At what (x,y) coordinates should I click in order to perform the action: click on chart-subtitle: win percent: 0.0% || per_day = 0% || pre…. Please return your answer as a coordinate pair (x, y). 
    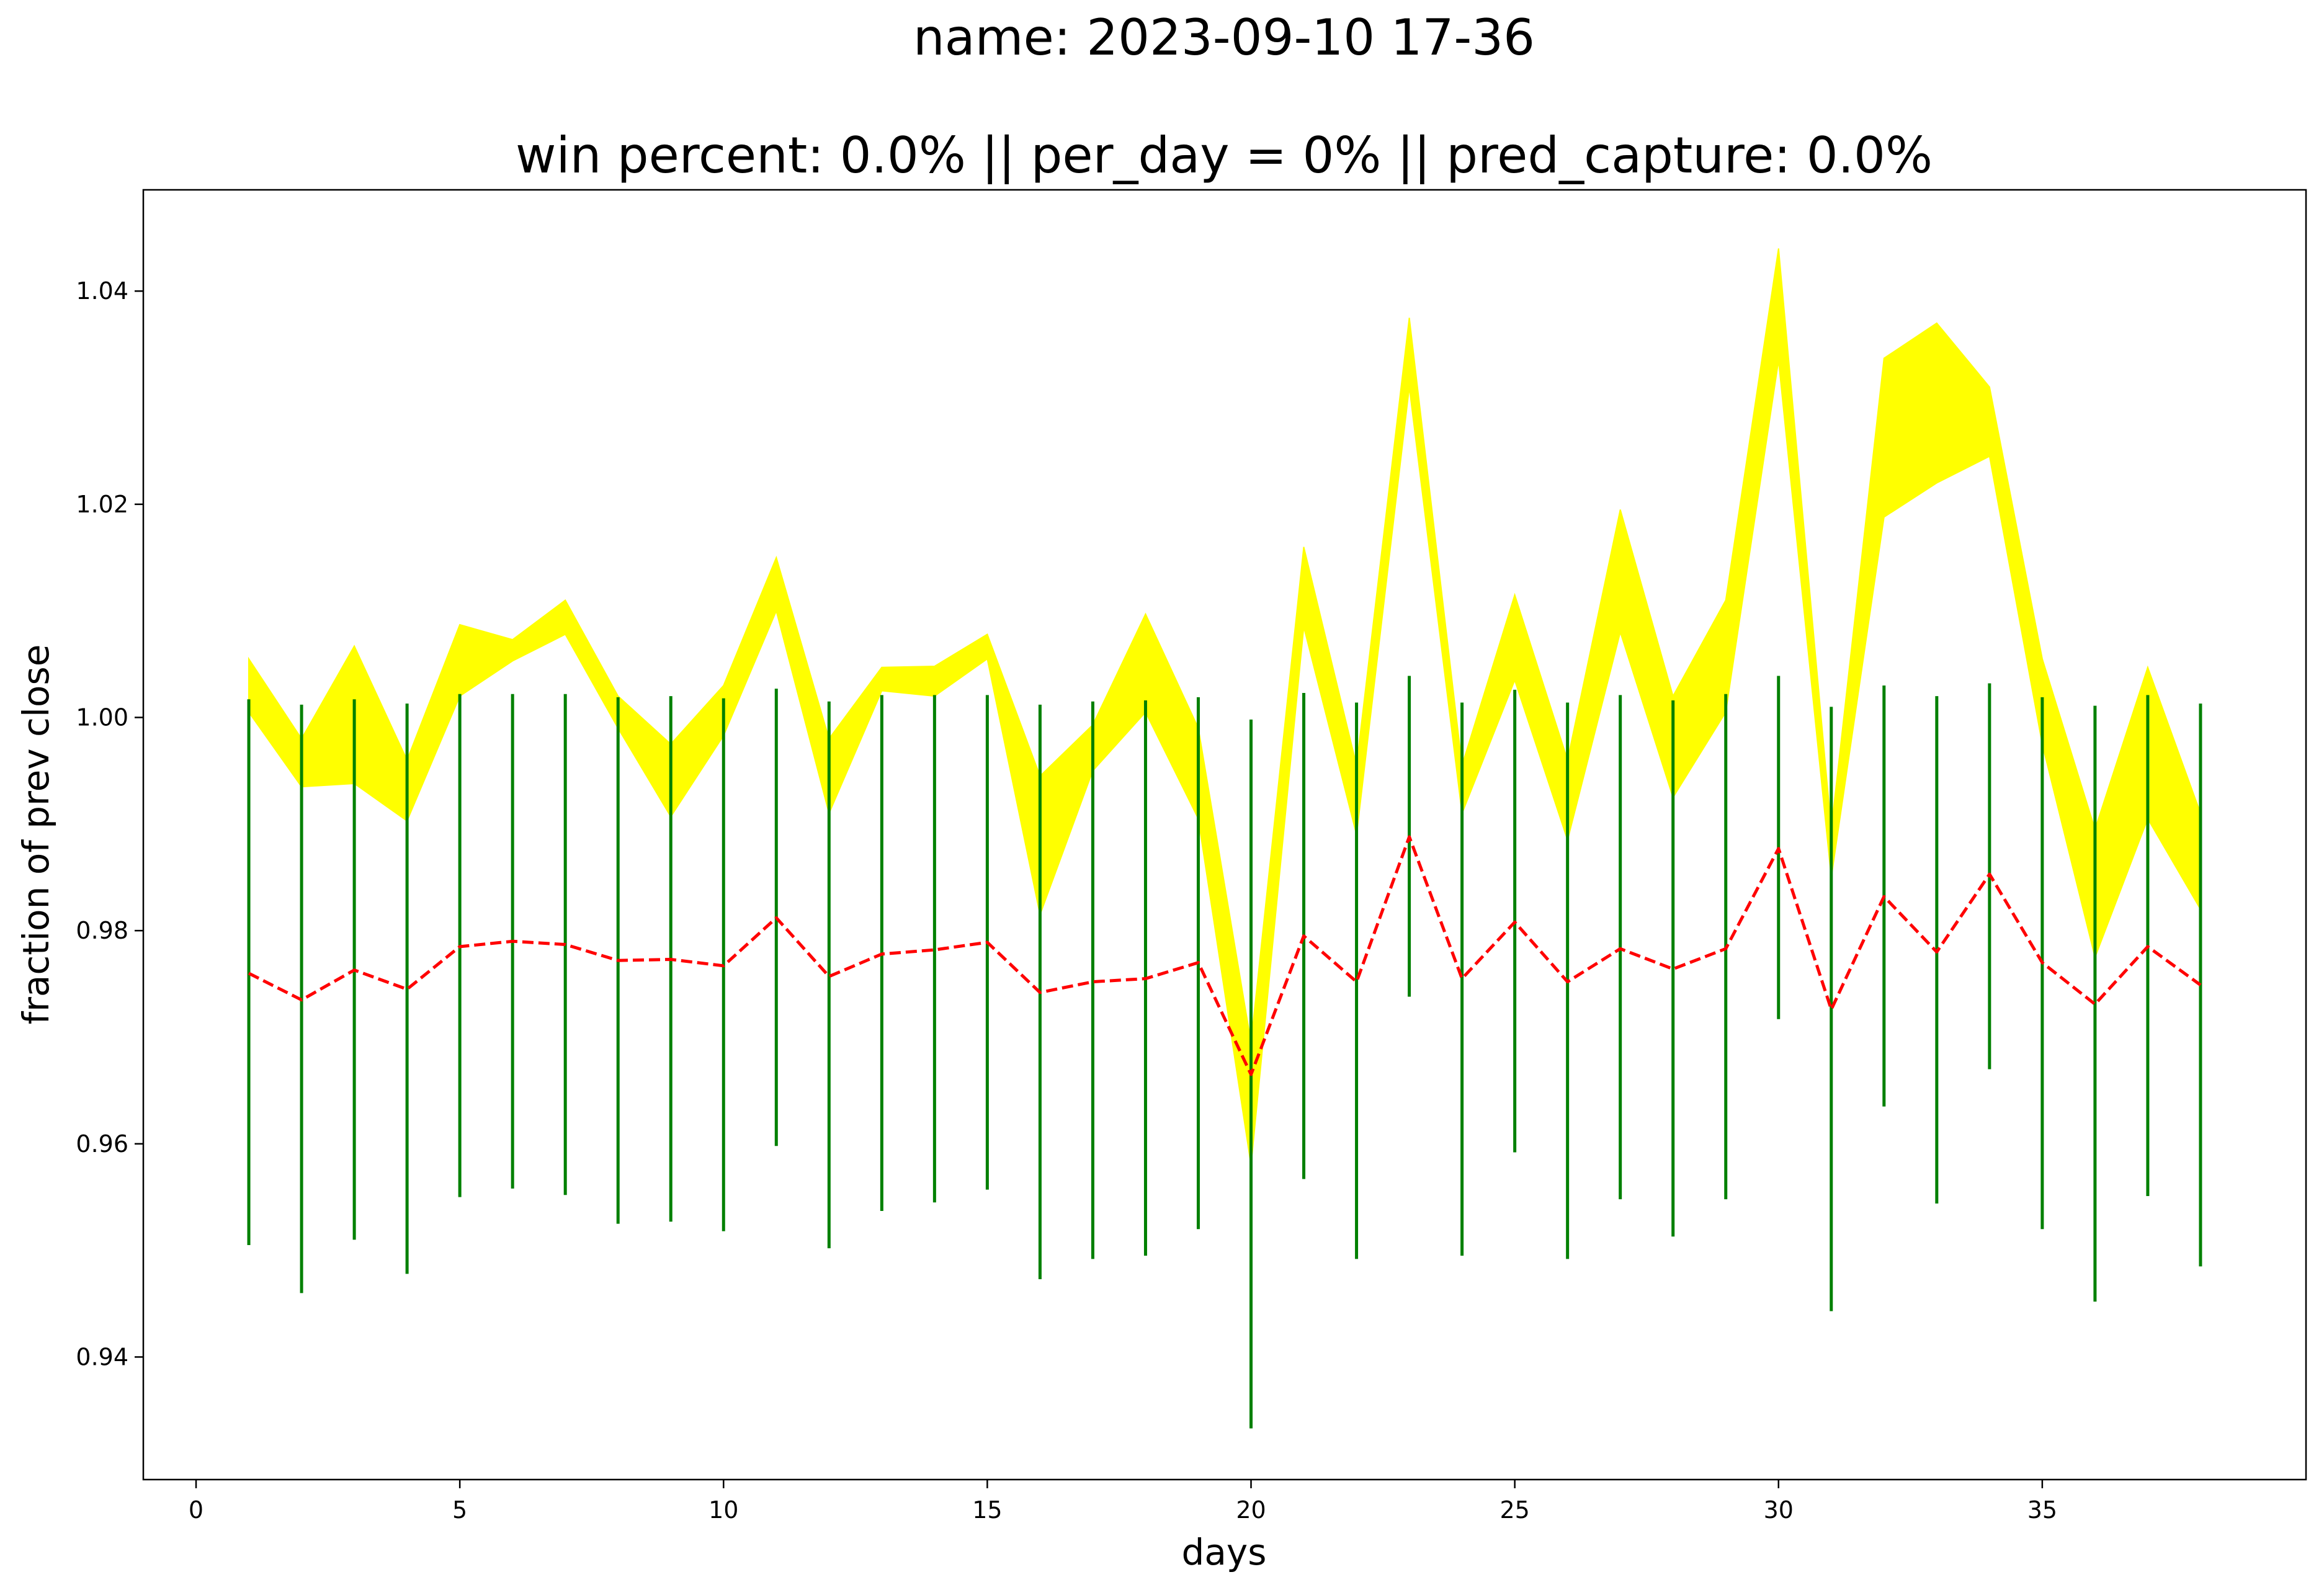
    Looking at the image, I should click on (1224, 156).